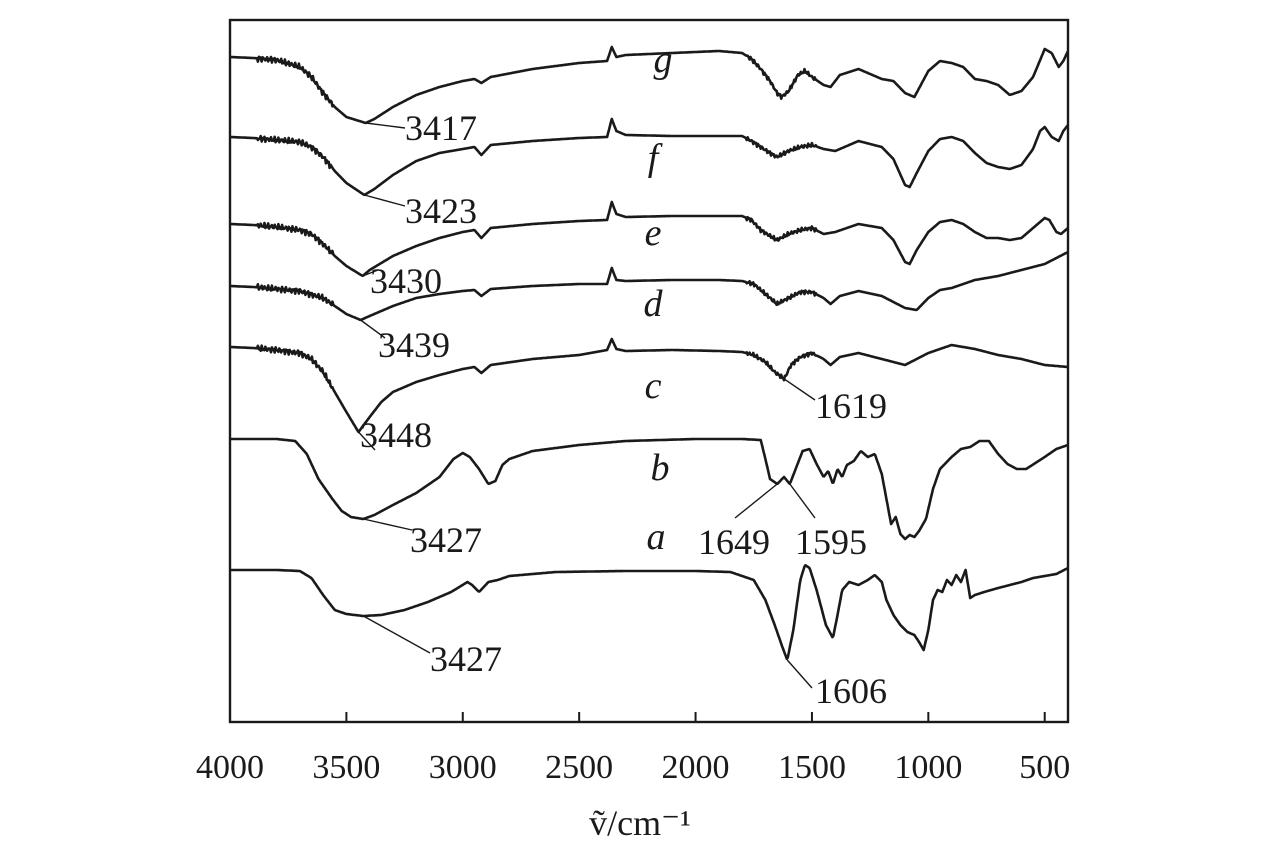 This screenshot has height=866, width=1276. I want to click on spectrum-c, so click(649, 385).